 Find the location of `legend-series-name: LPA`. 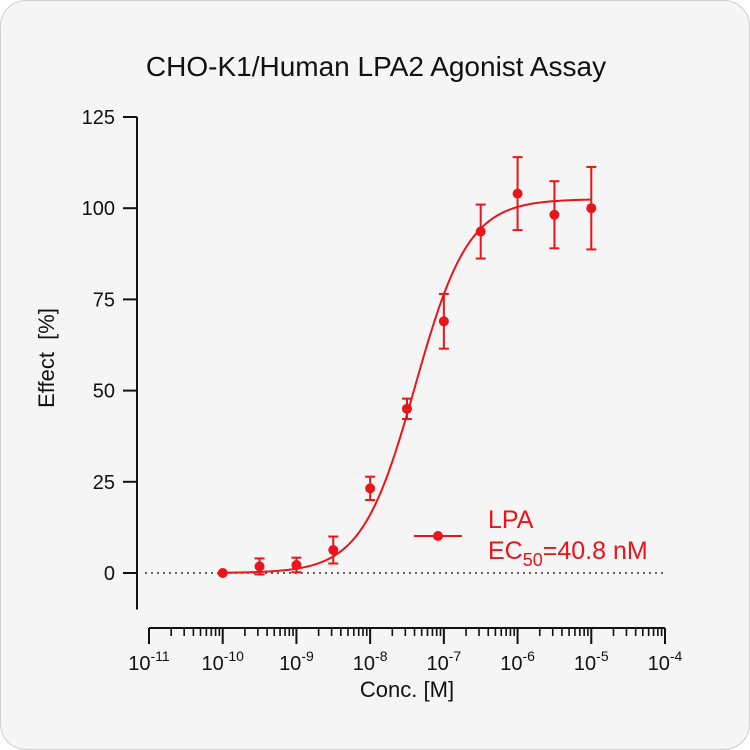

legend-series-name: LPA is located at coordinates (511, 520).